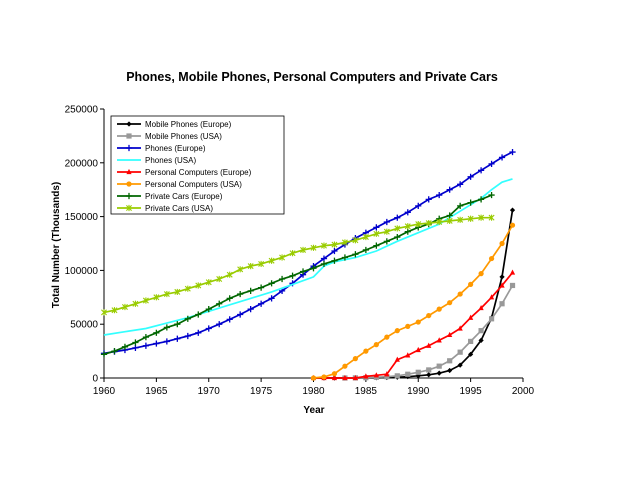 The image size is (621, 485). What do you see at coordinates (366, 391) in the screenshot?
I see `x-tick-label: 1985` at bounding box center [366, 391].